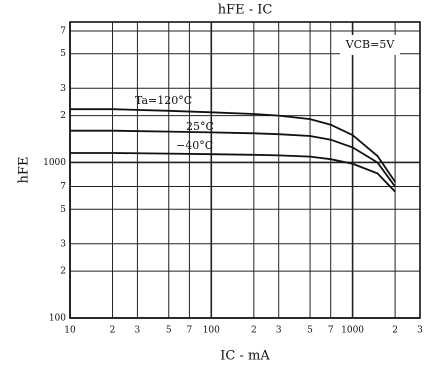 The height and width of the screenshot is (374, 426). I want to click on annotation-box, so click(370, 45).